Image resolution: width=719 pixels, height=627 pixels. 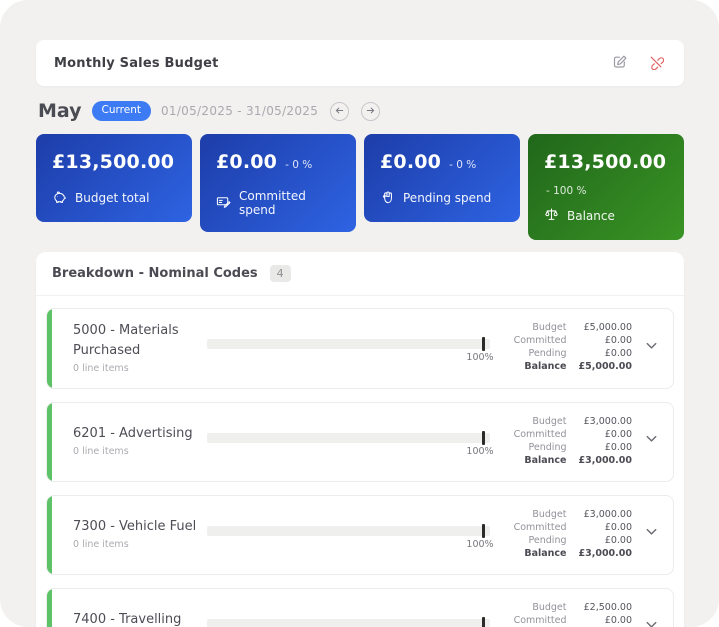 I want to click on committed-spend-delta: - 0 %, so click(x=299, y=165).